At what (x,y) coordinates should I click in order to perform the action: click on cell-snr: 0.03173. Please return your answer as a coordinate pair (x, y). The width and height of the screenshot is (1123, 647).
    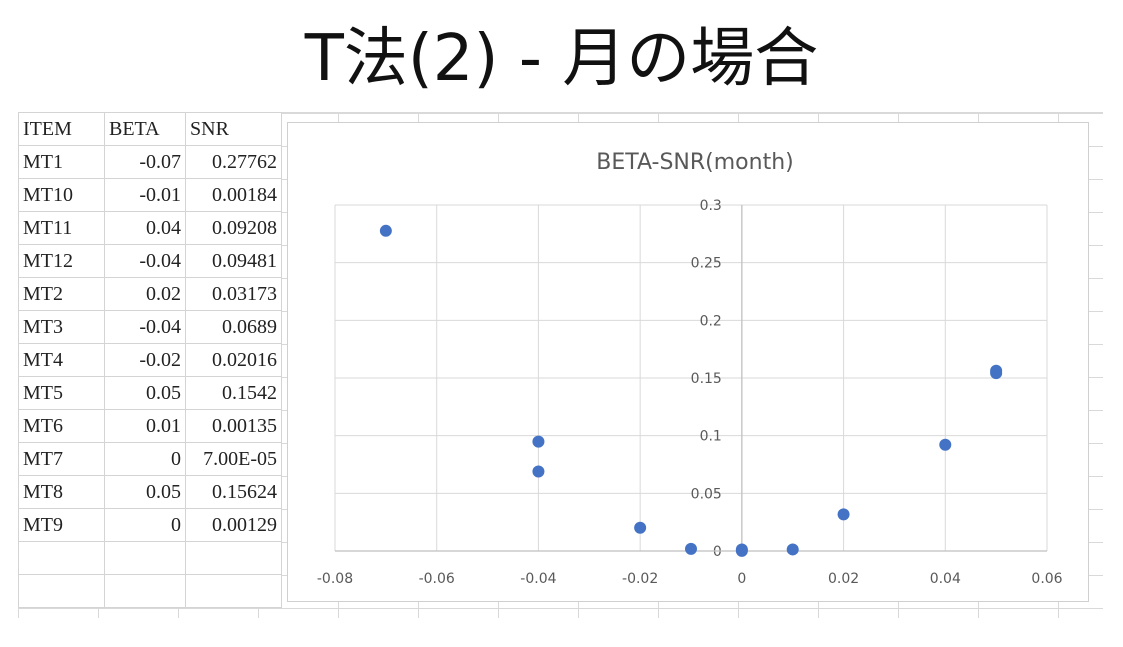
    Looking at the image, I should click on (233, 294).